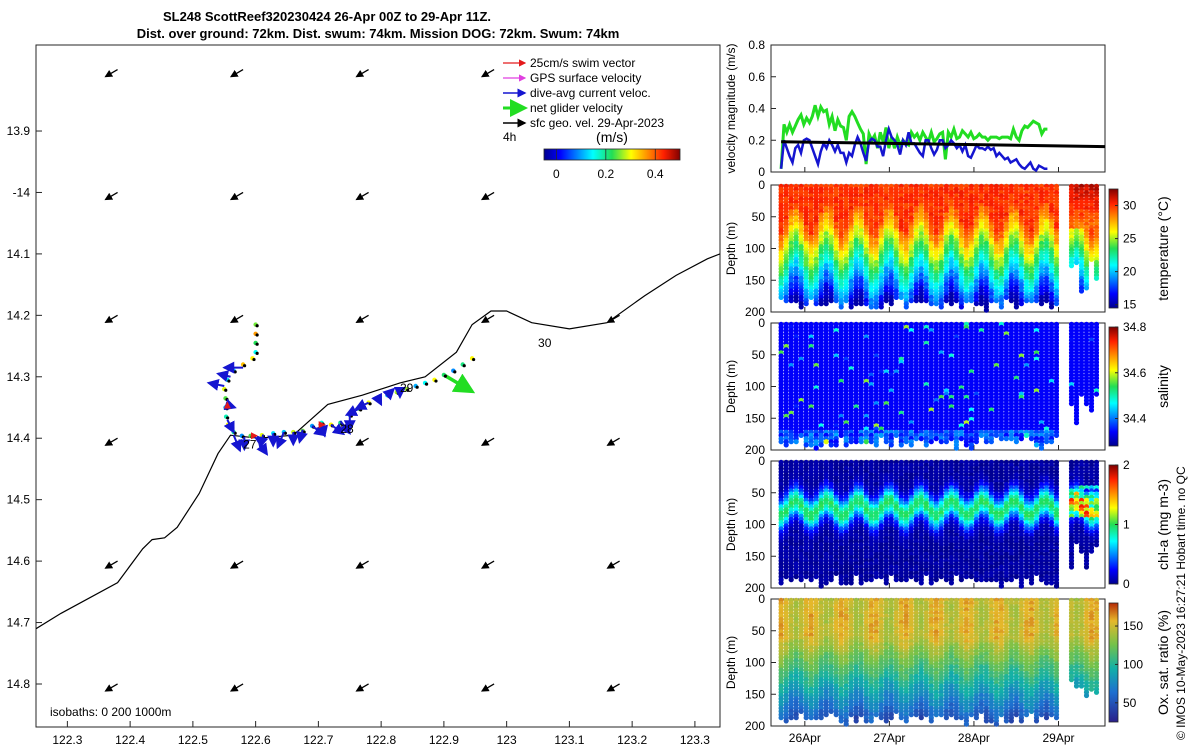 Image resolution: width=1200 pixels, height=750 pixels. I want to click on map-xtick-label: 123.1, so click(569, 740).